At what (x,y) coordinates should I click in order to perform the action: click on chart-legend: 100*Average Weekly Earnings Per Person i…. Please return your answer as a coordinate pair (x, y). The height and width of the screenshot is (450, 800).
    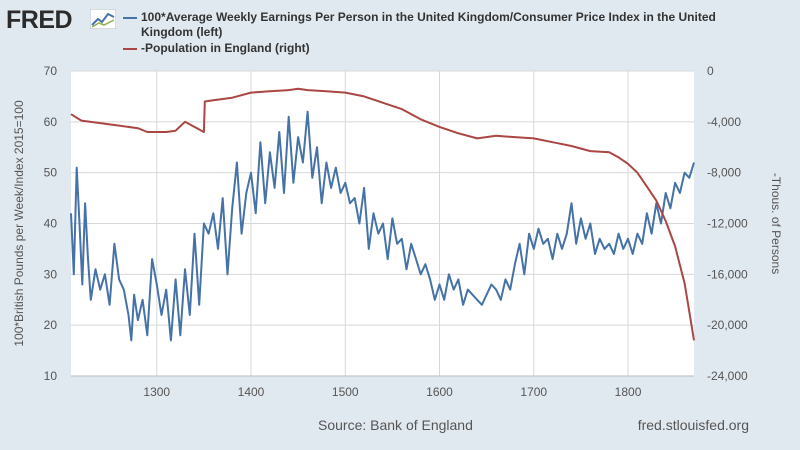
    Looking at the image, I should click on (443, 33).